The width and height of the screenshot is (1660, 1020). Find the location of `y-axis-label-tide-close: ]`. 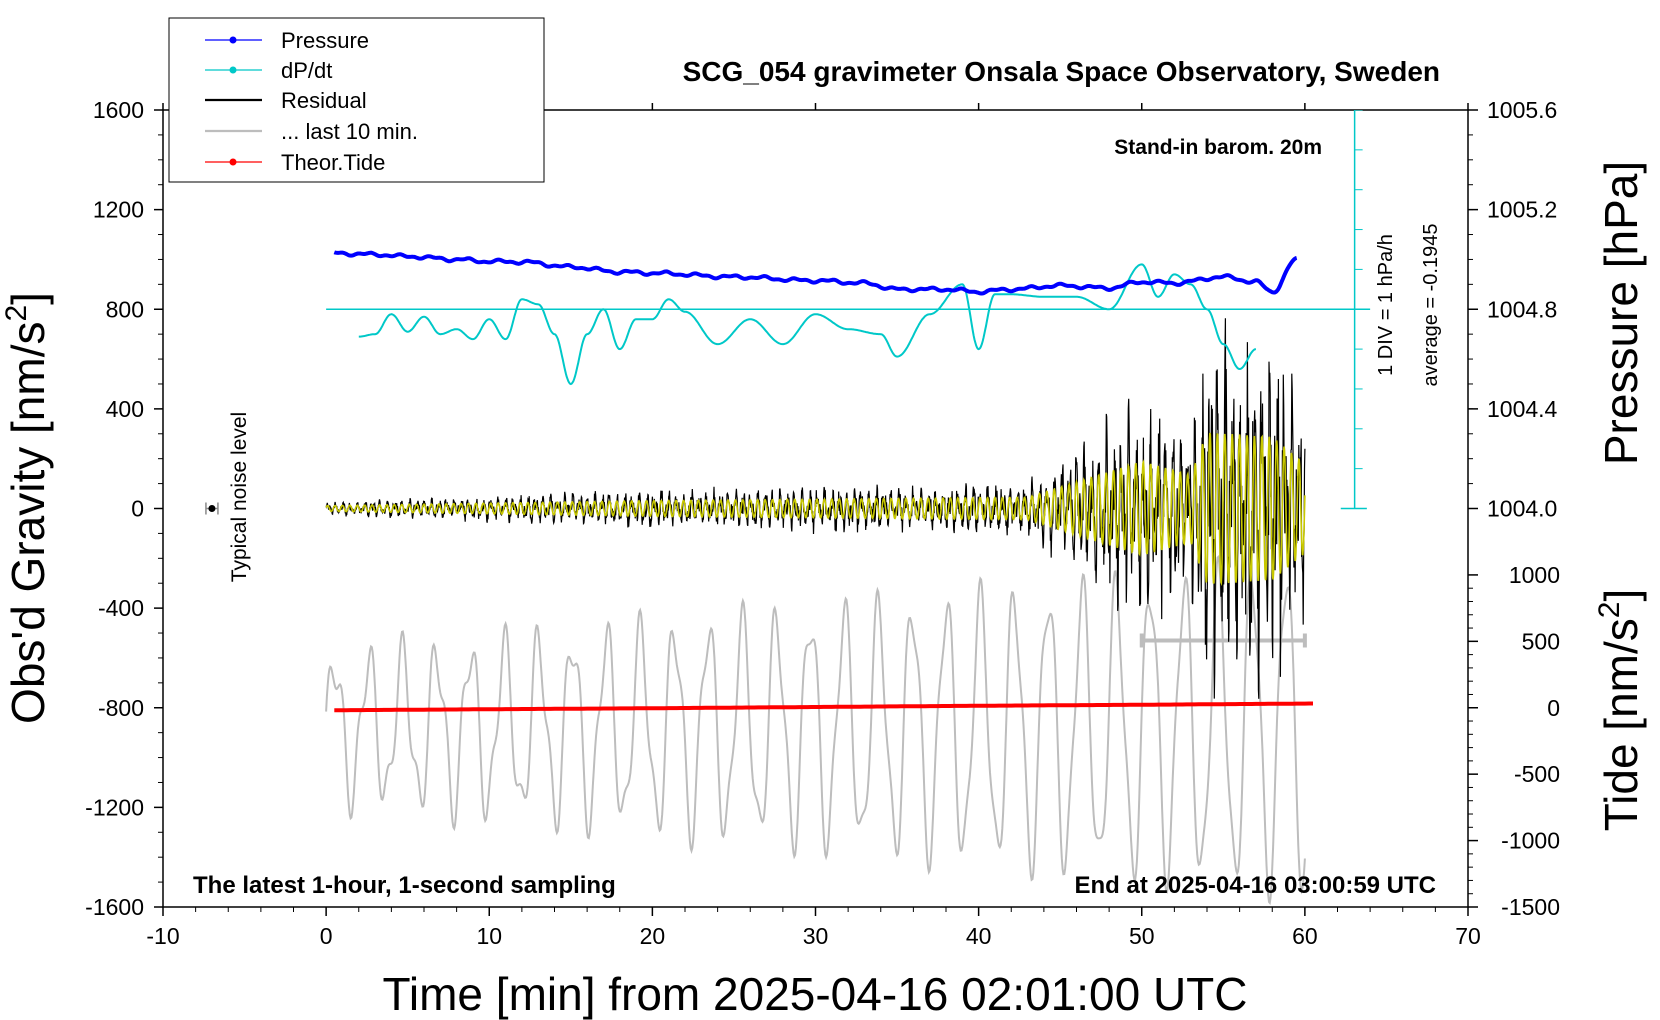

y-axis-label-tide-close: ] is located at coordinates (1621, 595).